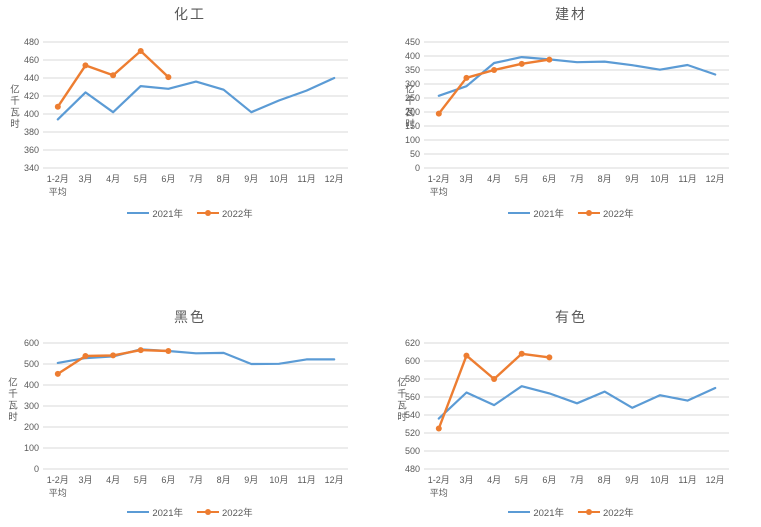 This screenshot has width=761, height=527. Describe the element at coordinates (31, 364) in the screenshot. I see `y-tick-label: 500` at that location.